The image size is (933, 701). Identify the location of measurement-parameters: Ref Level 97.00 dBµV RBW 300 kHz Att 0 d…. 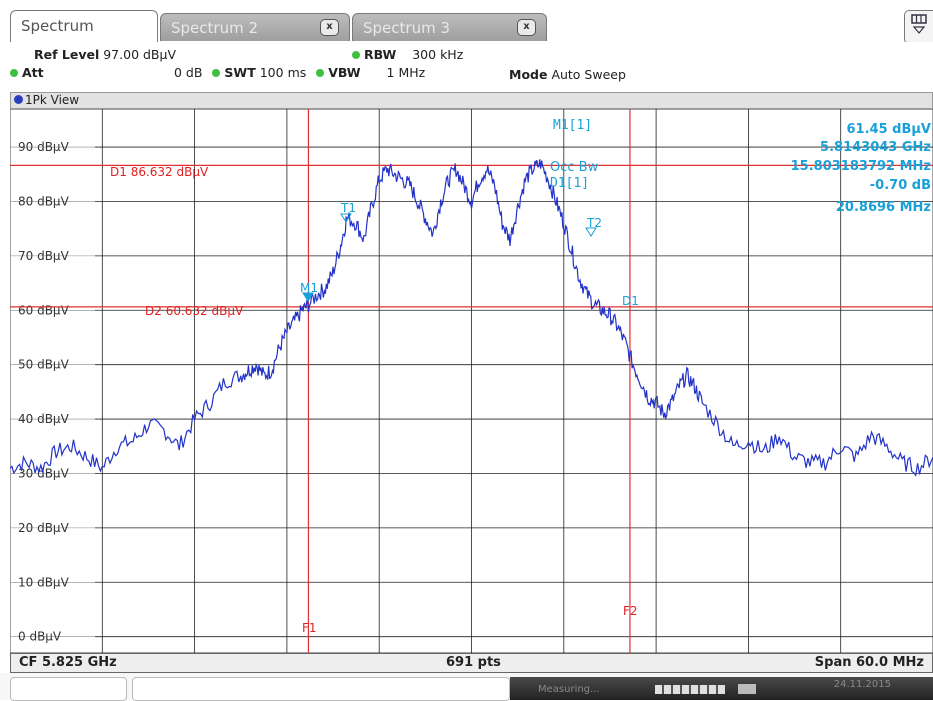
(466, 67).